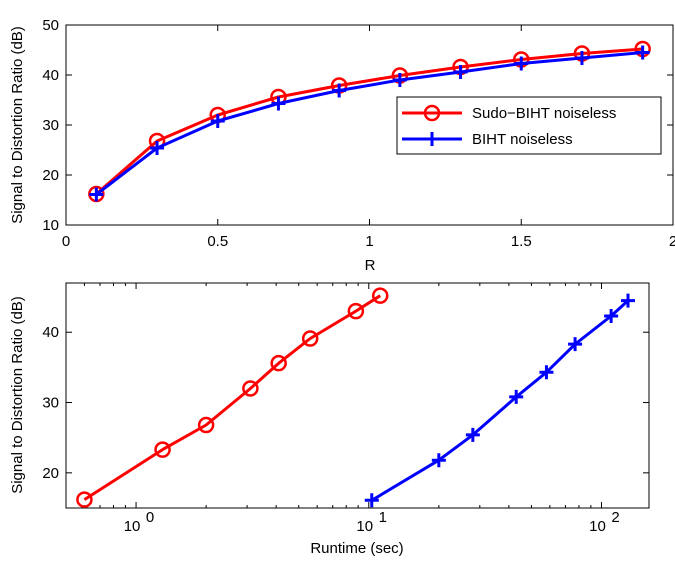 This screenshot has width=675, height=561. I want to click on legend-marker-circle-icon, so click(432, 113).